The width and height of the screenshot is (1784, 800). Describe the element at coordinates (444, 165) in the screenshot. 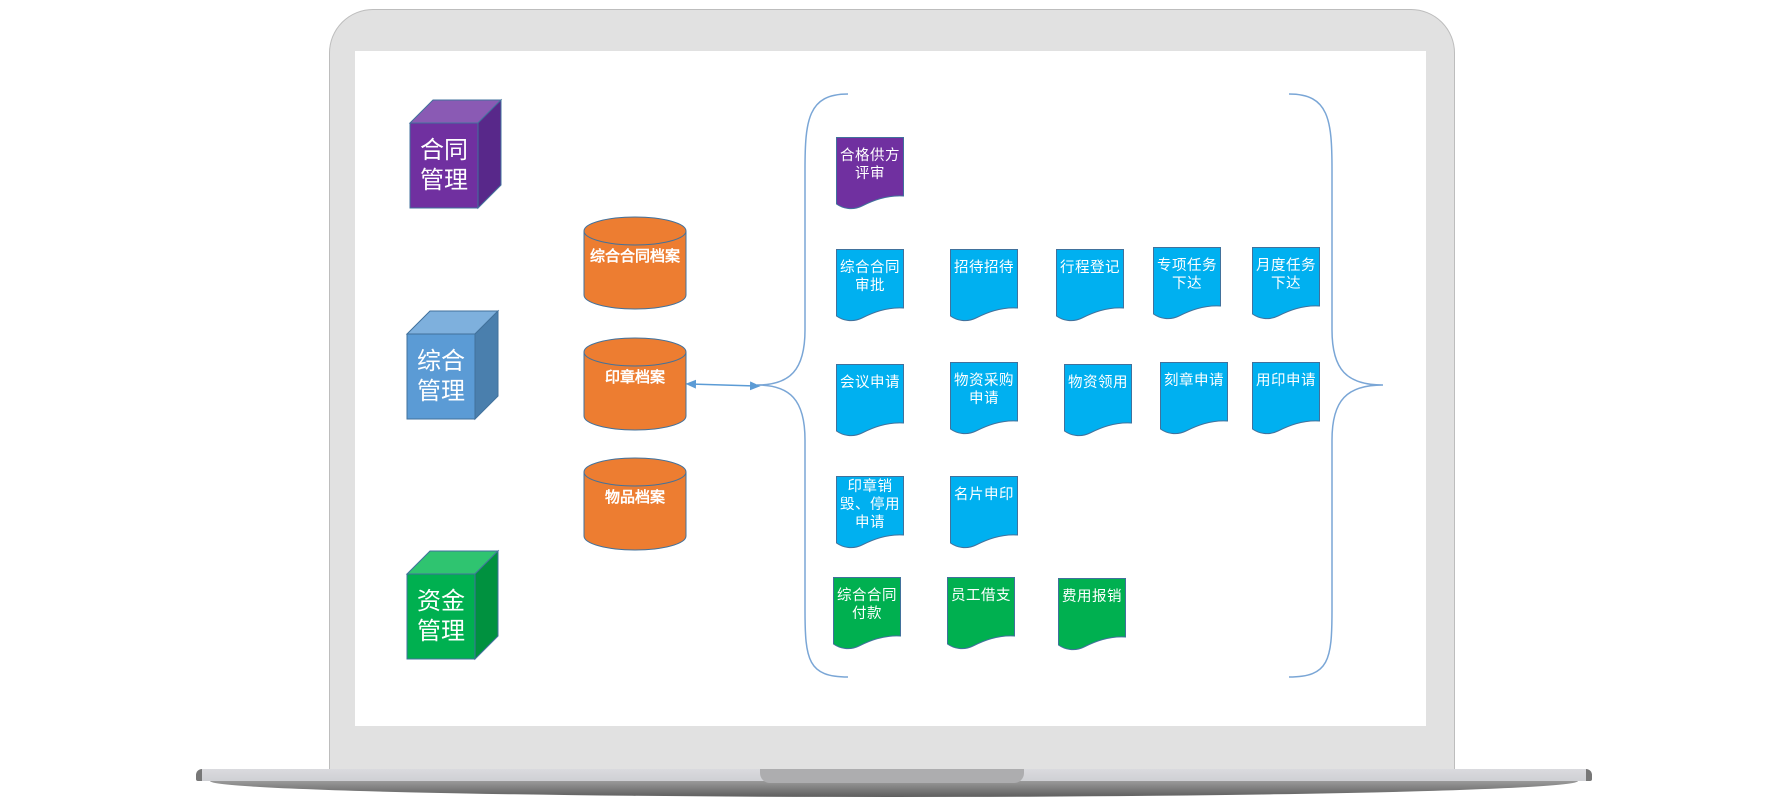

I see `cube-label: 合同 管理` at that location.